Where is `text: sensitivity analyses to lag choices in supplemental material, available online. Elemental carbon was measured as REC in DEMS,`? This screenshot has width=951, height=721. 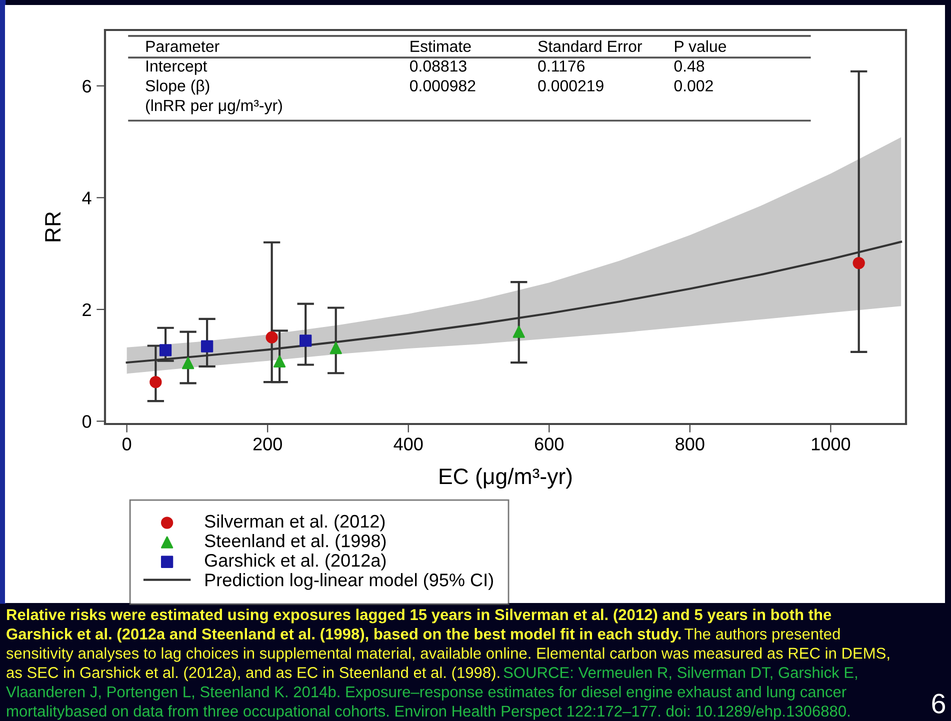 text: sensitivity analyses to lag choices in supplemental material, available online. Elemental carbon was measured as REC in DEMS, is located at coordinates (448, 654).